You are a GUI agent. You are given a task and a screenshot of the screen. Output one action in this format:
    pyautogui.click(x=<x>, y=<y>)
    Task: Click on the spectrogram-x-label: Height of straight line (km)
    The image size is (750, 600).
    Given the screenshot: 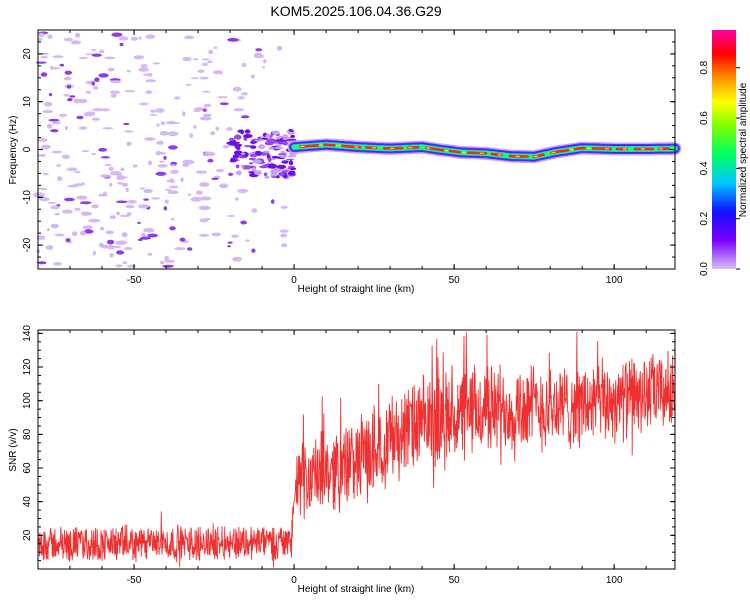 What is the action you would take?
    pyautogui.click(x=356, y=289)
    